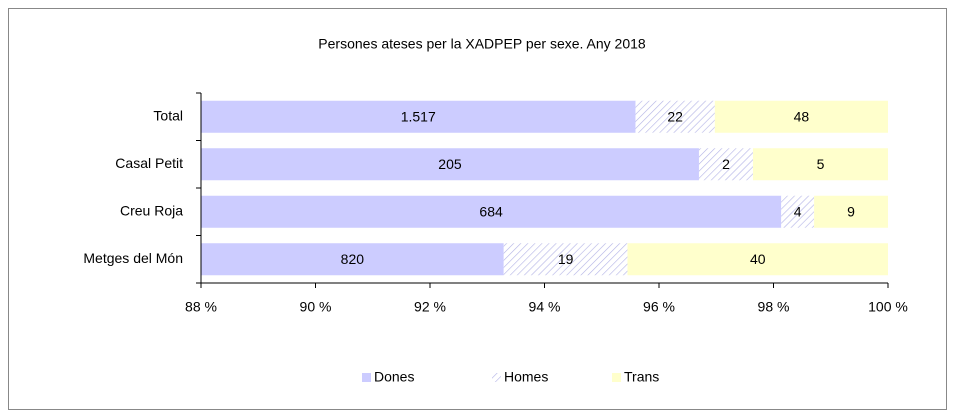  I want to click on legend-label: Trans, so click(641, 377).